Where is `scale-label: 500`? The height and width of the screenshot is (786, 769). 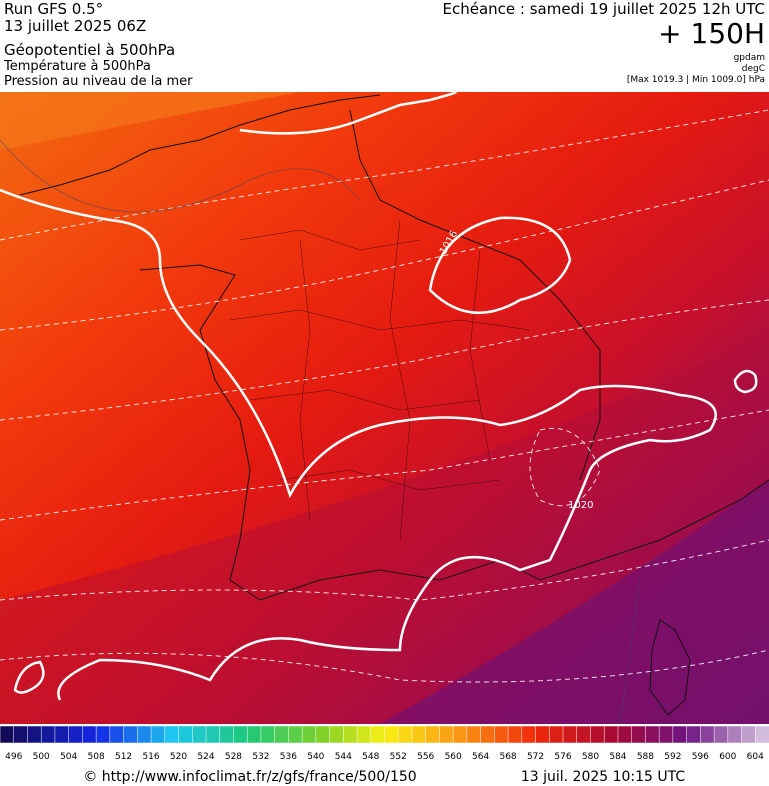
scale-label: 500 is located at coordinates (41, 757).